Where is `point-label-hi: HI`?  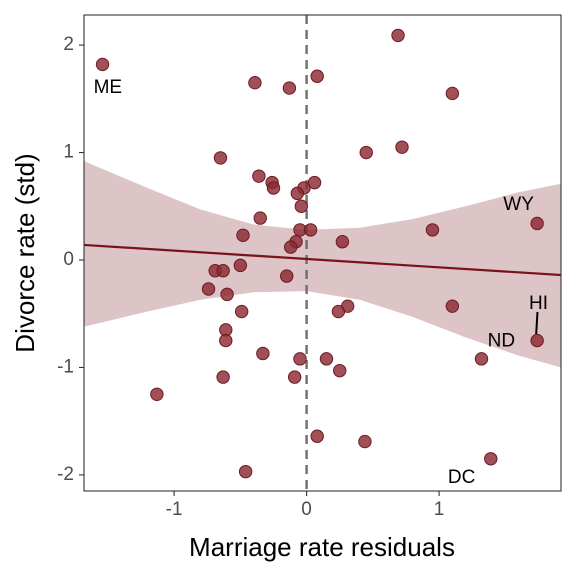
point-label-hi: HI is located at coordinates (538, 303).